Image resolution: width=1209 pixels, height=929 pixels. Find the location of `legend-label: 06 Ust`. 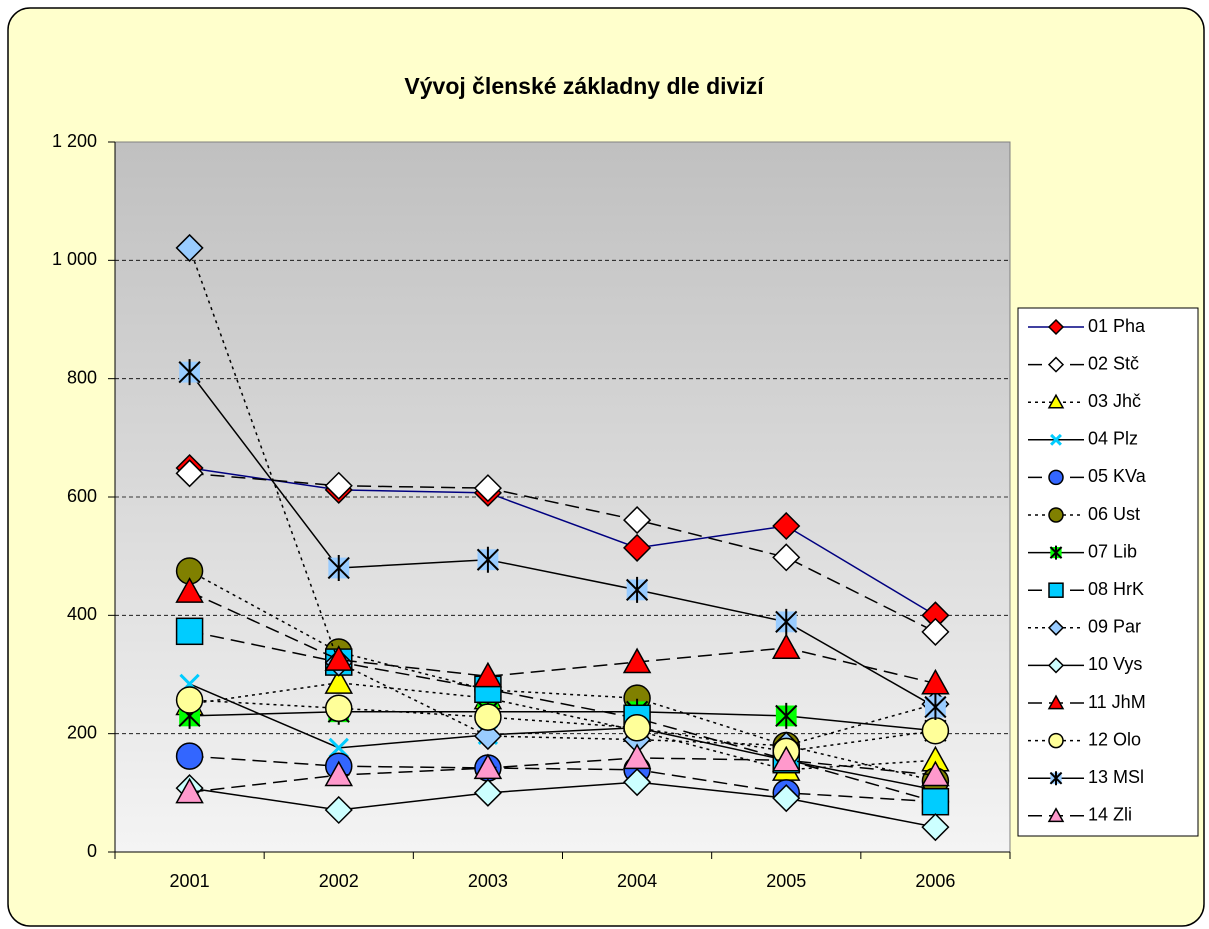

legend-label: 06 Ust is located at coordinates (1114, 514).